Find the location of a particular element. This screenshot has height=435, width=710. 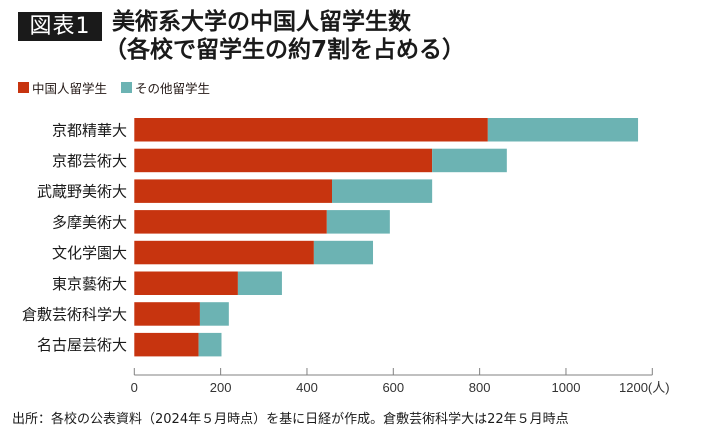

category-label: 武蔵野美術大 is located at coordinates (82, 192).